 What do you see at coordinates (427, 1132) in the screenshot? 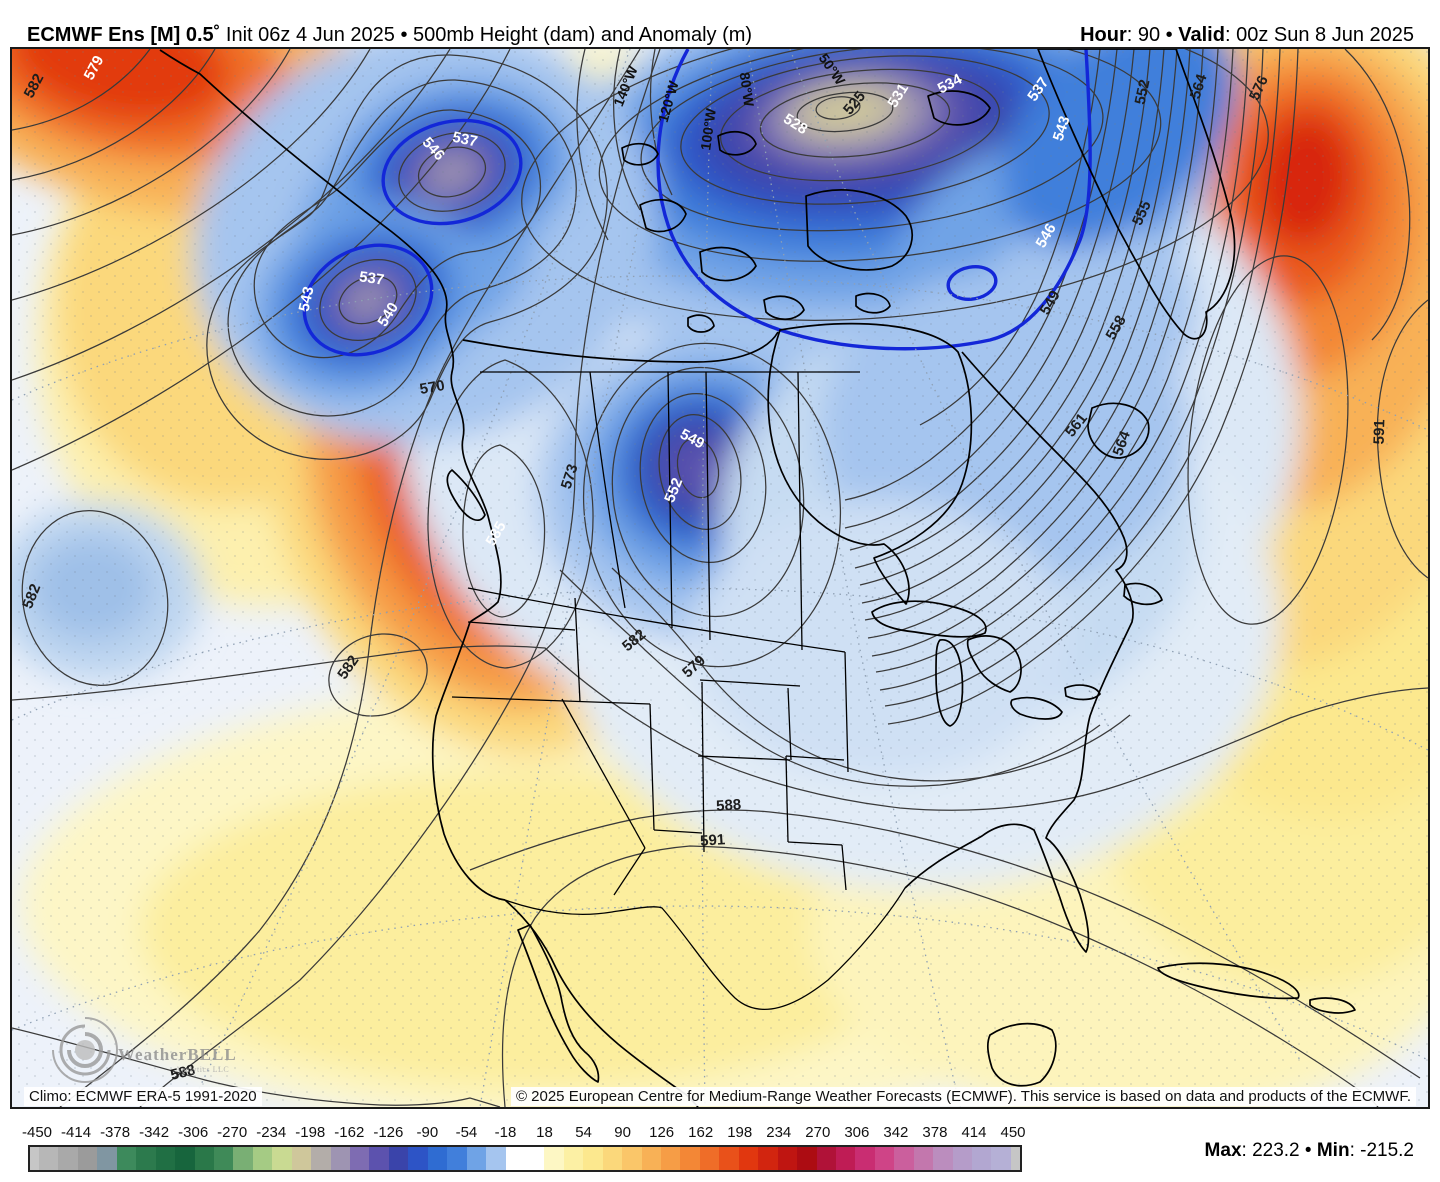
I see `colorbar-tick: -90` at bounding box center [427, 1132].